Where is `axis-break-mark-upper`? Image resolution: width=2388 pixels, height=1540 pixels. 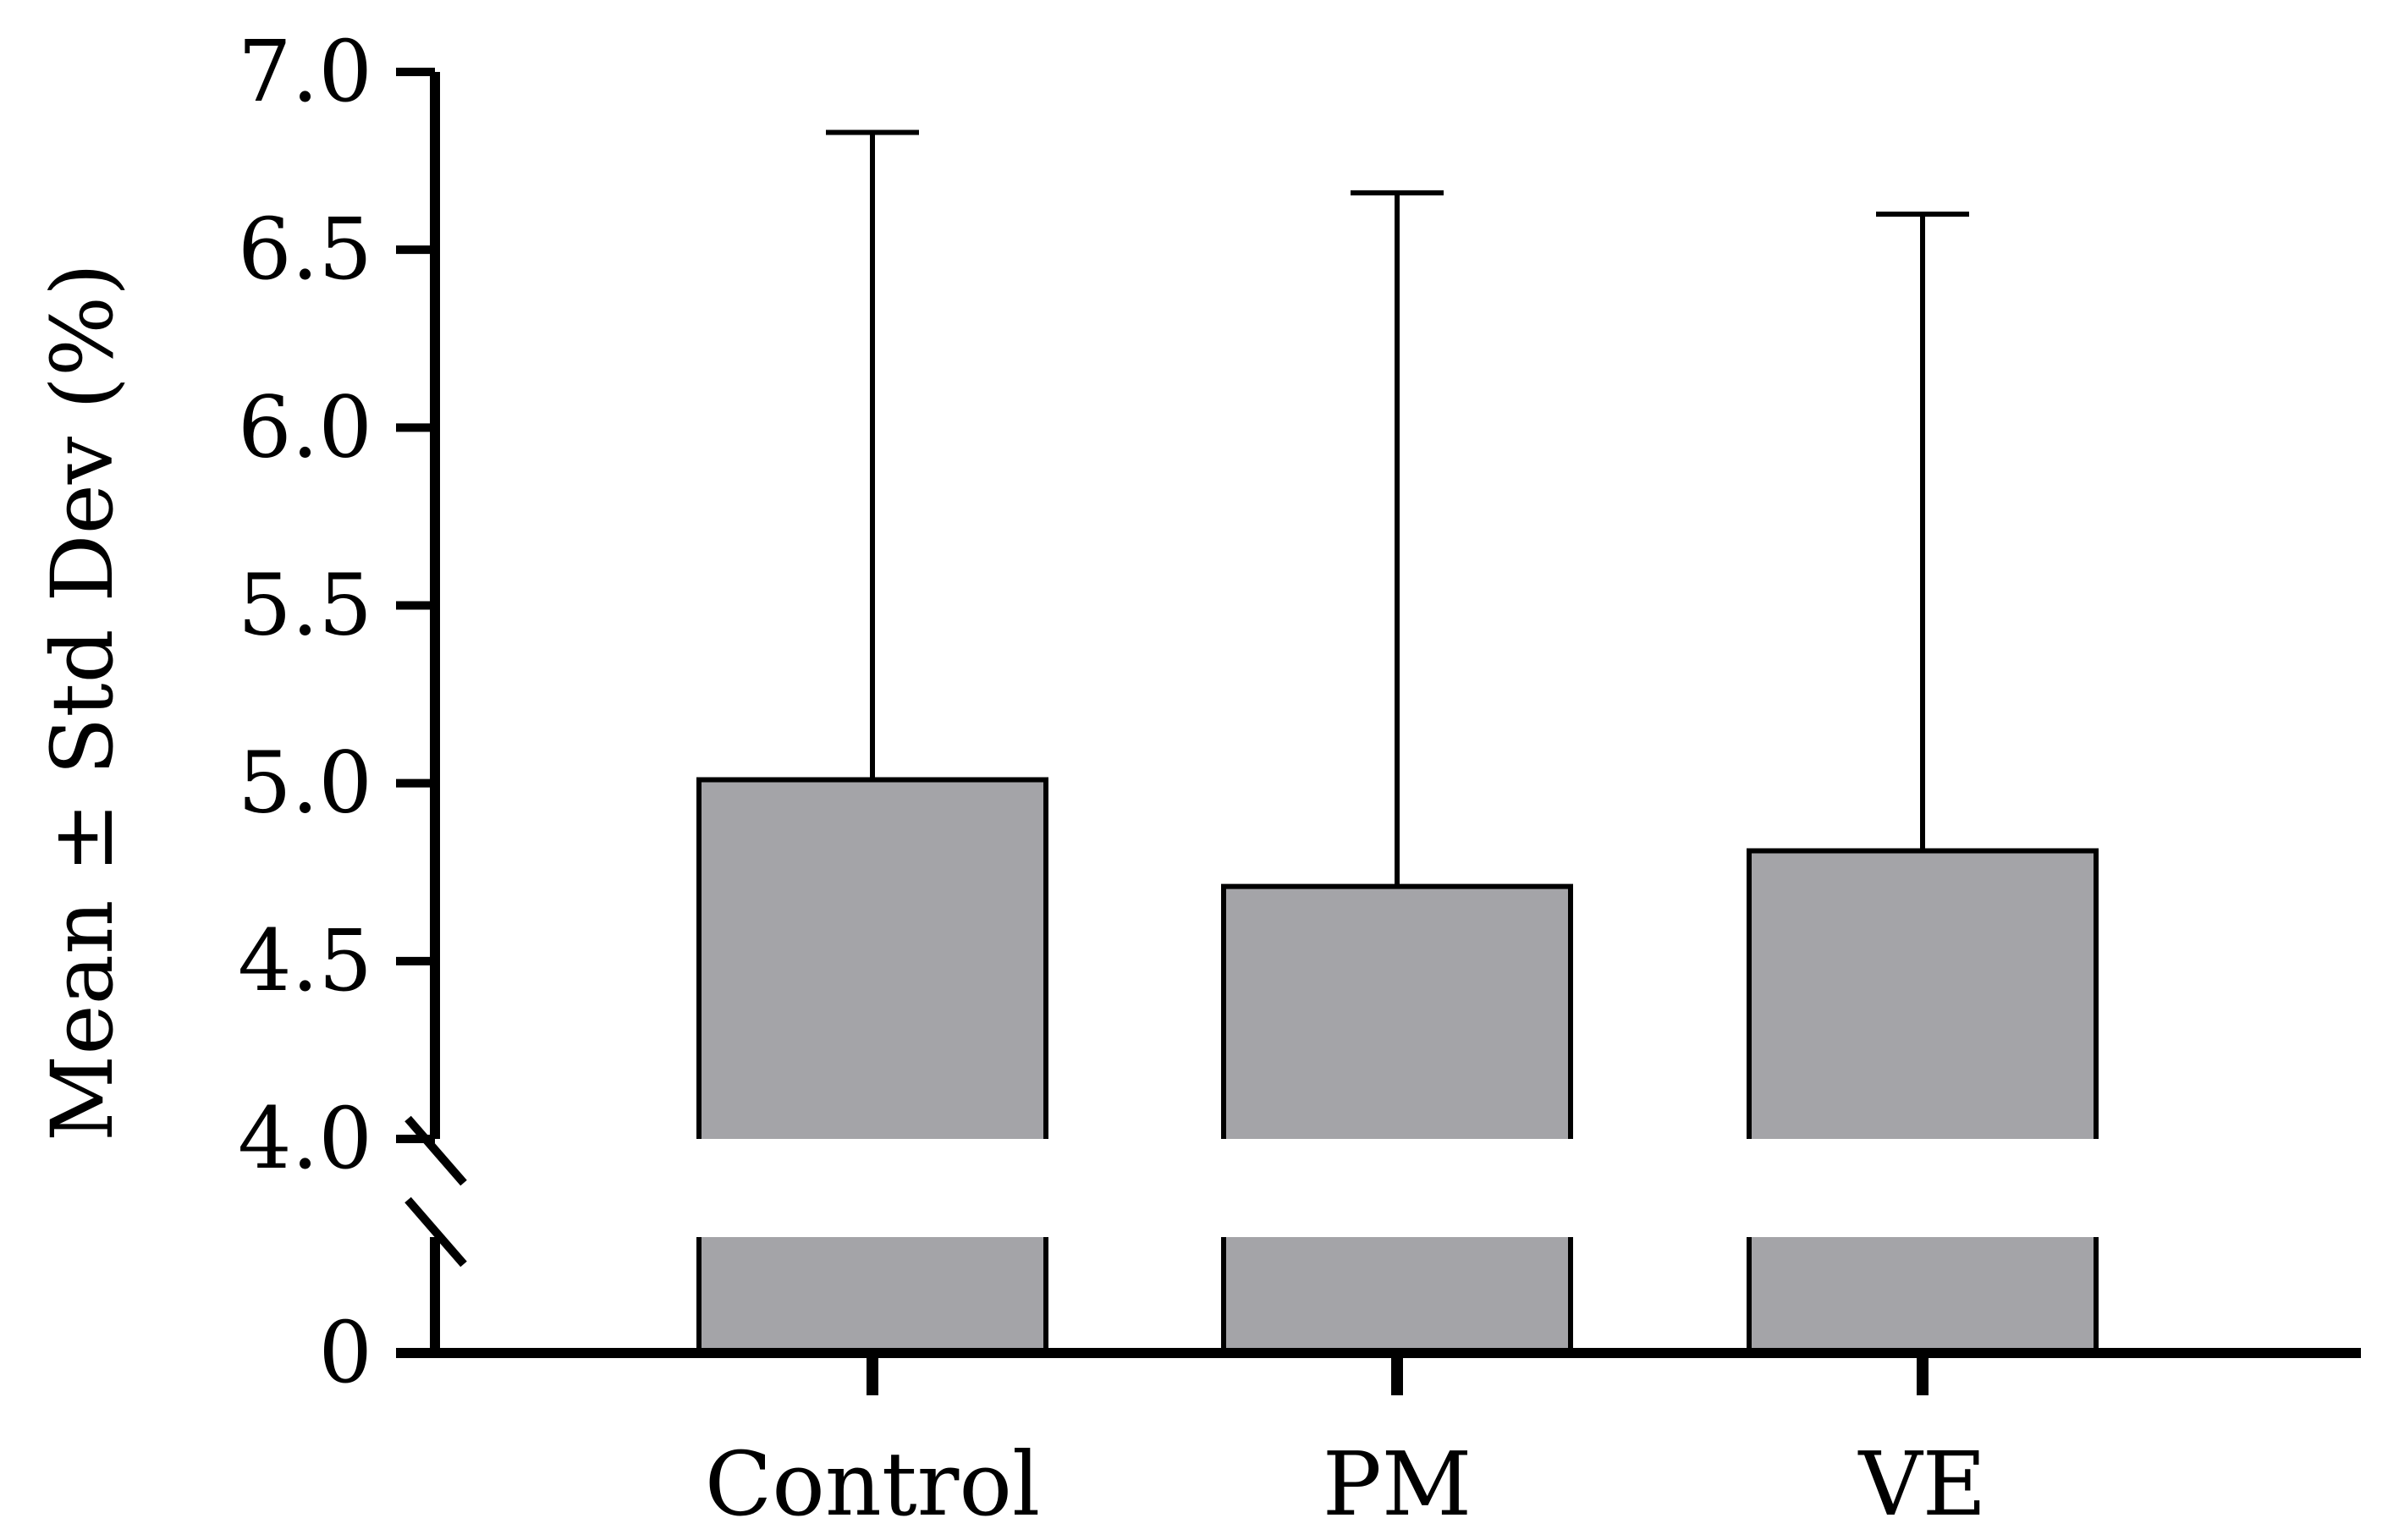 axis-break-mark-upper is located at coordinates (435, 1150).